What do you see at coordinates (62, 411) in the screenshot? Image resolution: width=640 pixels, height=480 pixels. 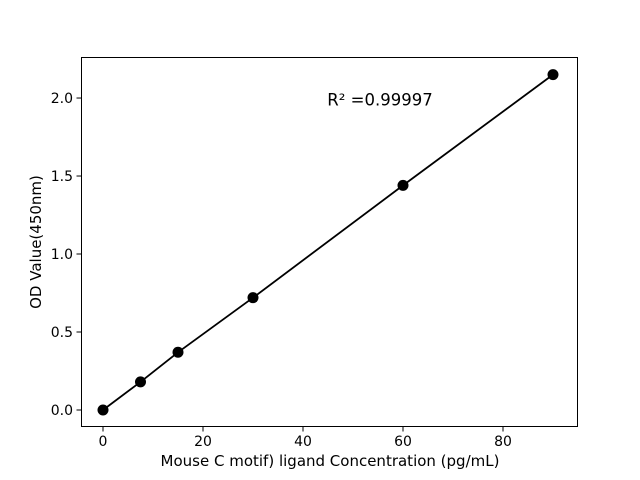 I see `y-tick-label: 0.0` at bounding box center [62, 411].